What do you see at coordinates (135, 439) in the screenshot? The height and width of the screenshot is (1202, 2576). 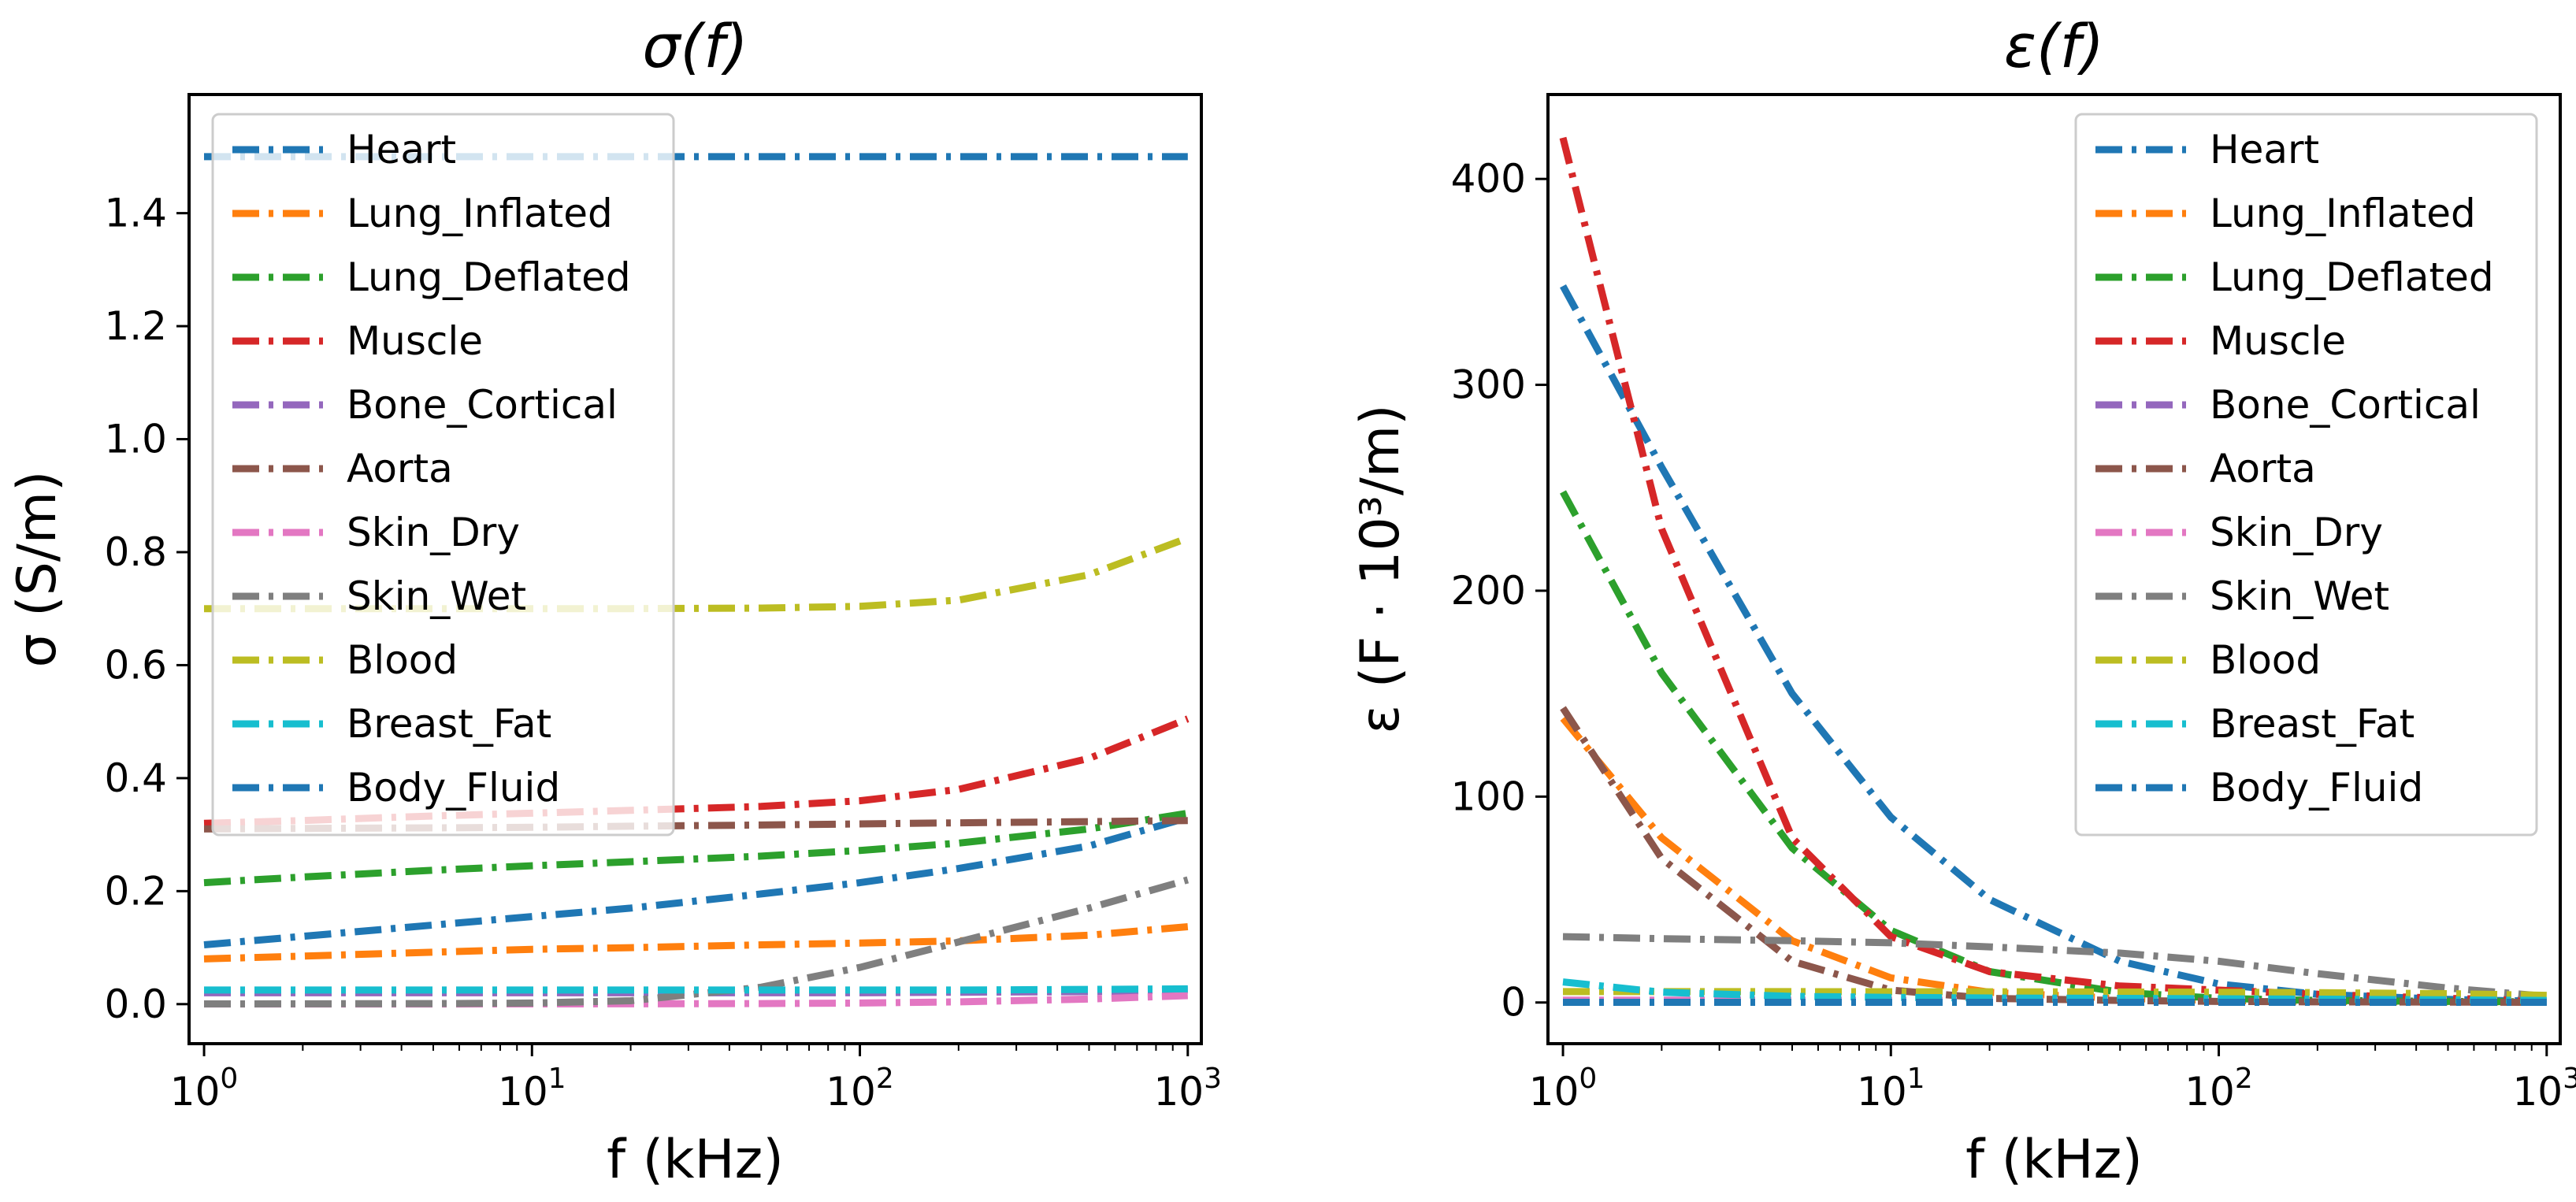 I see `y-tick-label: 1.0` at bounding box center [135, 439].